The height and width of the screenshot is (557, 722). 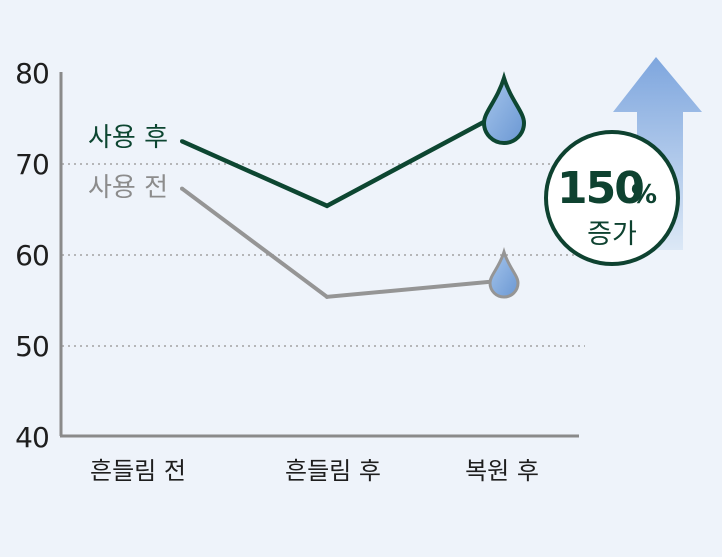 I want to click on badge-circle, so click(x=612, y=198).